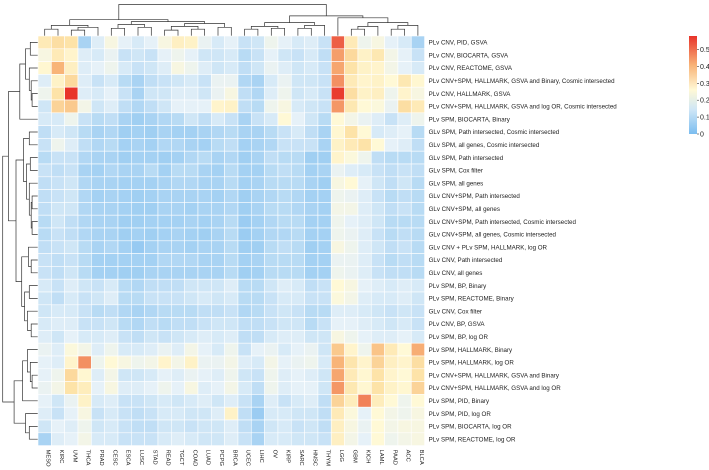 The image size is (709, 470). Describe the element at coordinates (494, 375) in the screenshot. I see `row-label: PLv CNV+SPM, HALLMARK, GSVA and Binary` at that location.